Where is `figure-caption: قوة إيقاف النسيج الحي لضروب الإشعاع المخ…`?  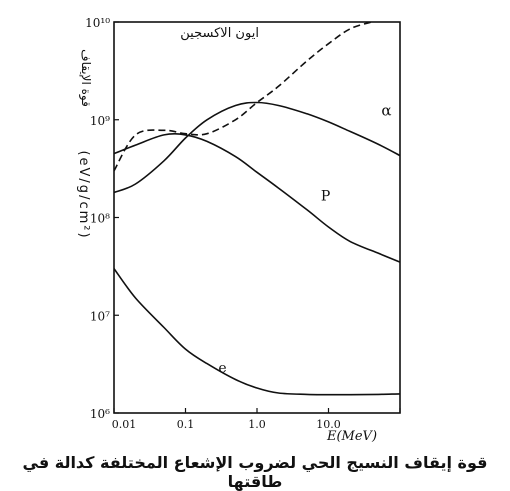 figure-caption: قوة إيقاف النسيج الحي لضروب الإشعاع المخ… is located at coordinates (255, 472).